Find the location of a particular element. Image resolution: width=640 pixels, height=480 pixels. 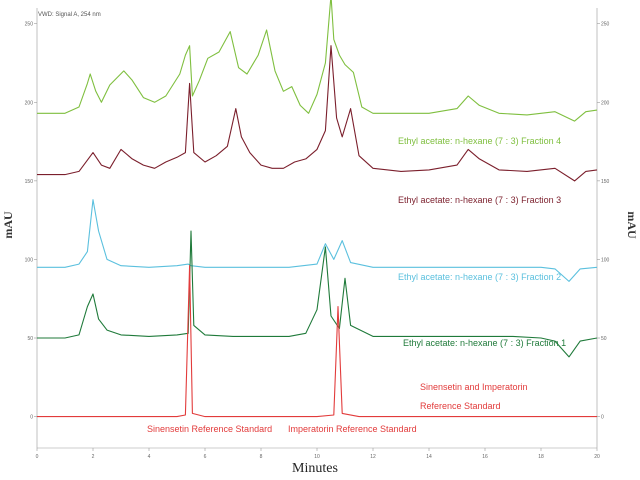

x-tick-label: 14 is located at coordinates (429, 457).